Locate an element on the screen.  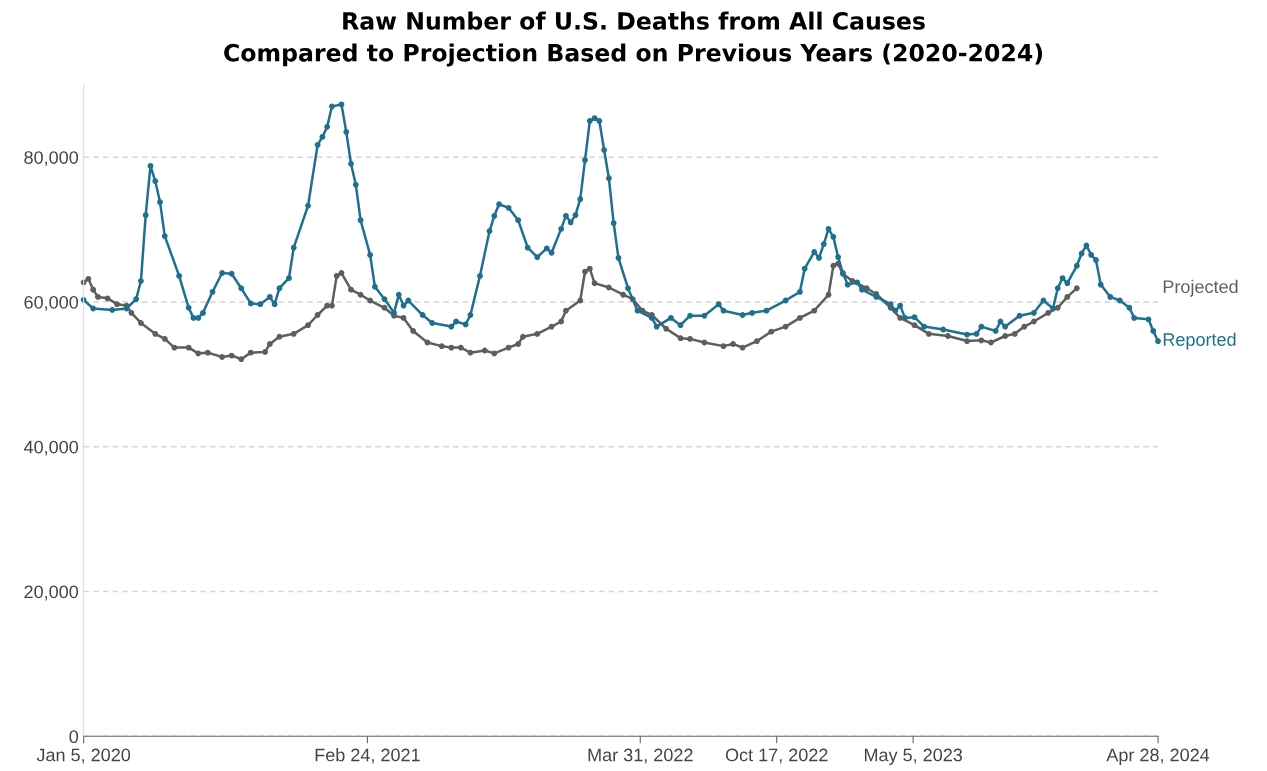
text: Projected is located at coordinates (1200, 288).